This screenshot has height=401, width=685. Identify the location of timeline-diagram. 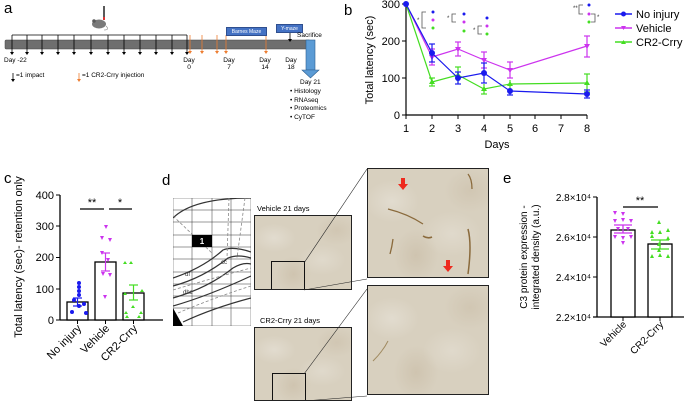
(162, 44).